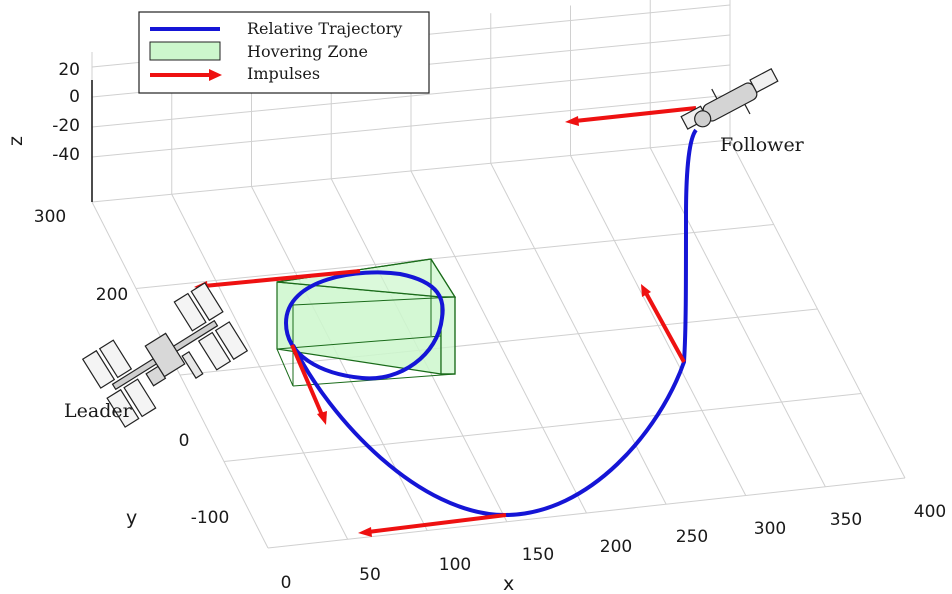 The image size is (952, 594). Describe the element at coordinates (364, 325) in the screenshot. I see `trajectory-loop` at that location.